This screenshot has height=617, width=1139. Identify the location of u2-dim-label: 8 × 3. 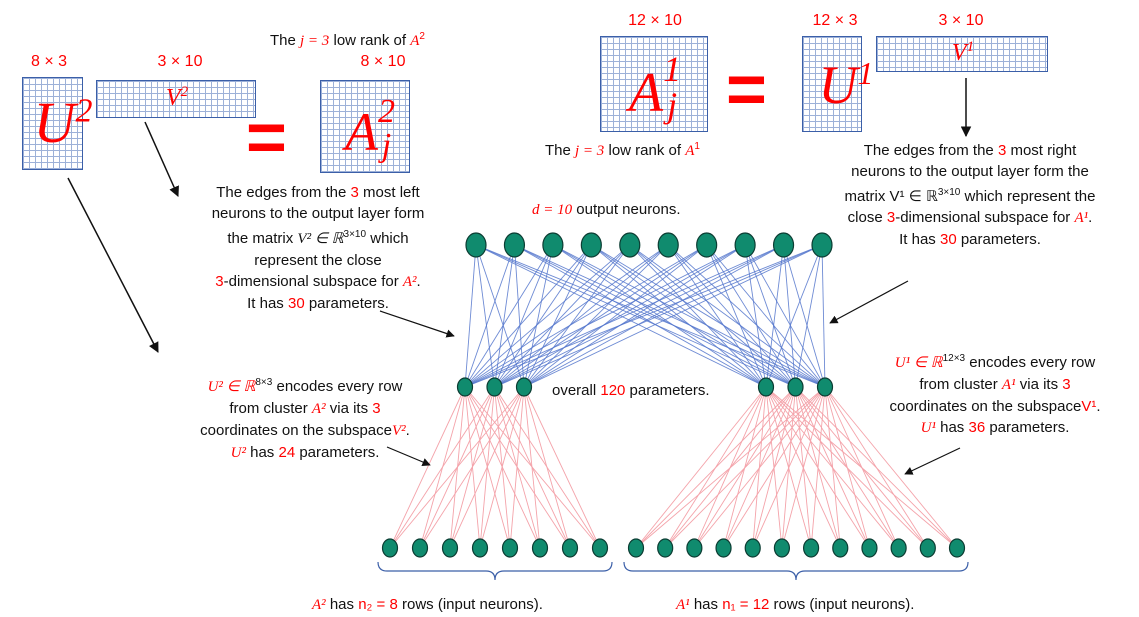
(49, 61).